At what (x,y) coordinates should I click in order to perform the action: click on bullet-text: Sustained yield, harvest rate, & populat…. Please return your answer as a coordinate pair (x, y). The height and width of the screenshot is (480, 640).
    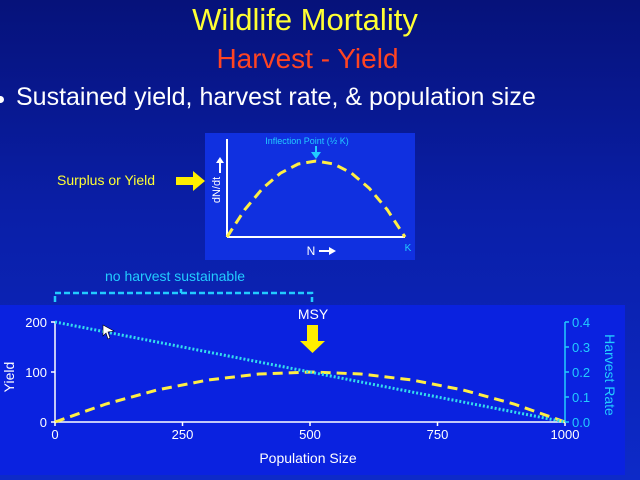
    Looking at the image, I should click on (276, 97).